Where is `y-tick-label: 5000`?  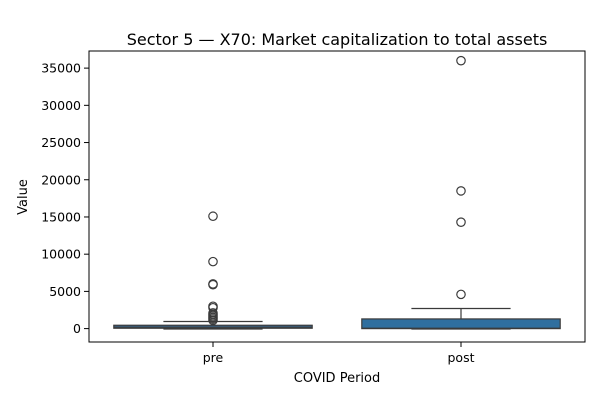 y-tick-label: 5000 is located at coordinates (65, 291).